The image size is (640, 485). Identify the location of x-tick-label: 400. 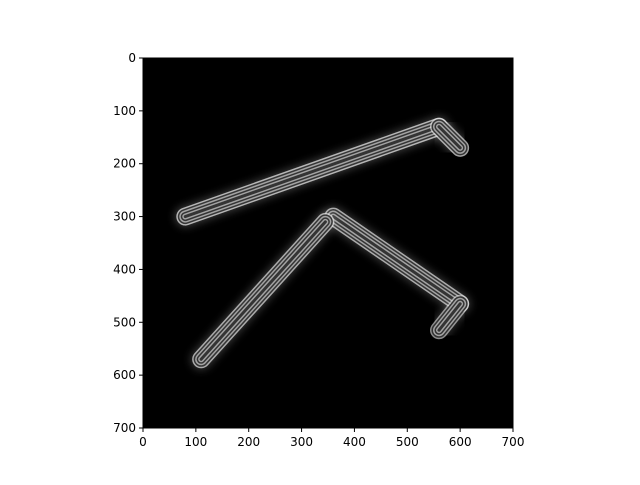
(354, 442).